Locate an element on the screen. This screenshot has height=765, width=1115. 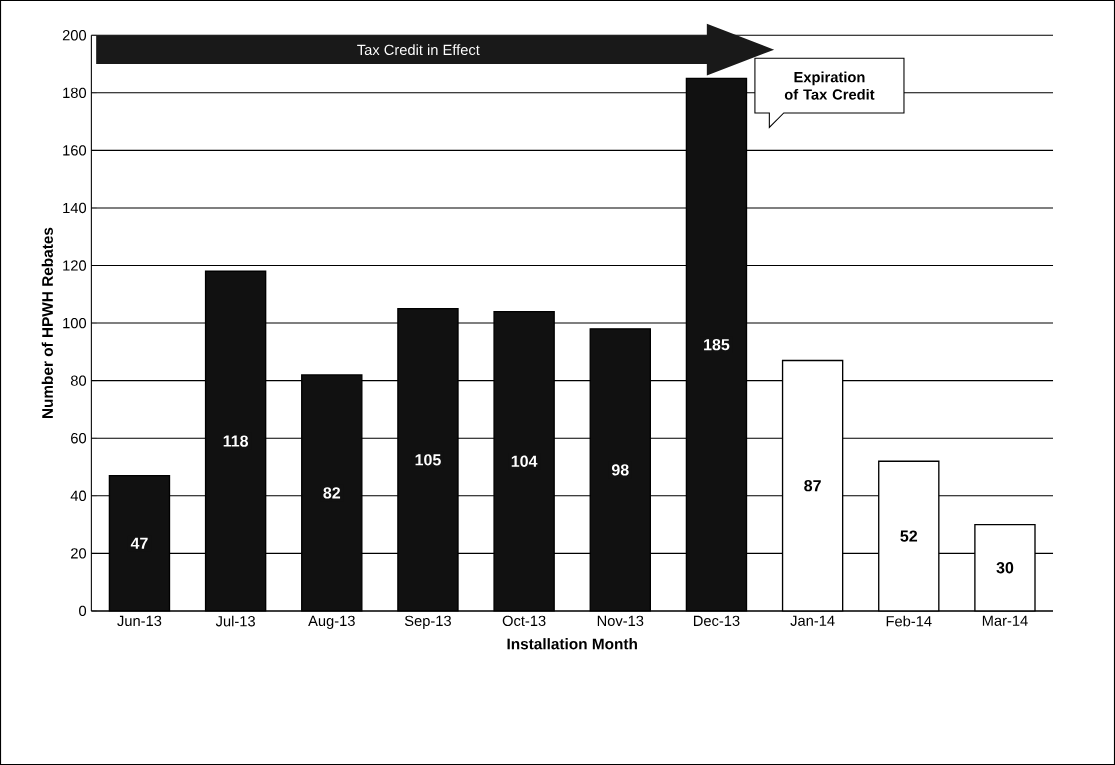
data-label: 98 is located at coordinates (620, 470).